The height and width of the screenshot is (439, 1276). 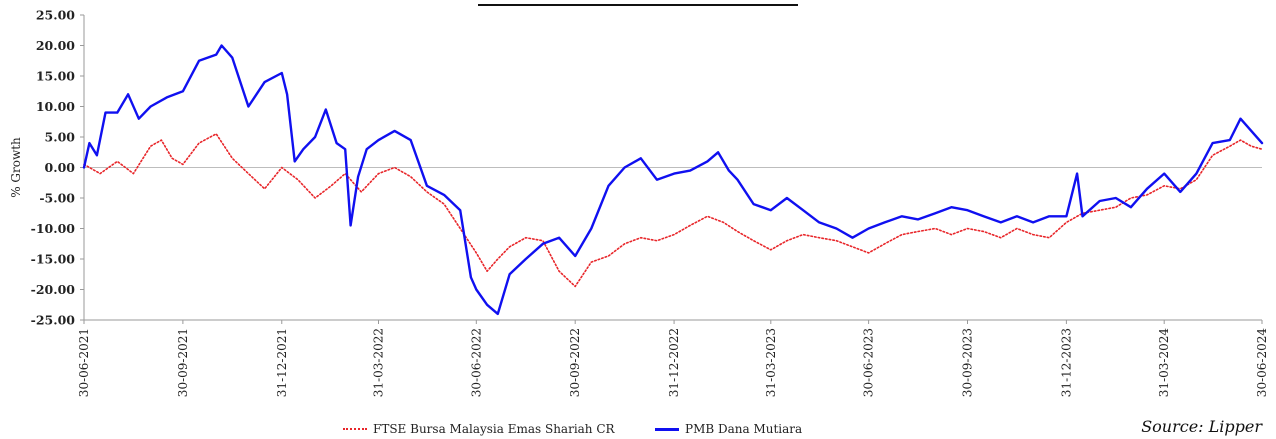 I want to click on y-tick-label: -20.00, so click(x=53, y=289).